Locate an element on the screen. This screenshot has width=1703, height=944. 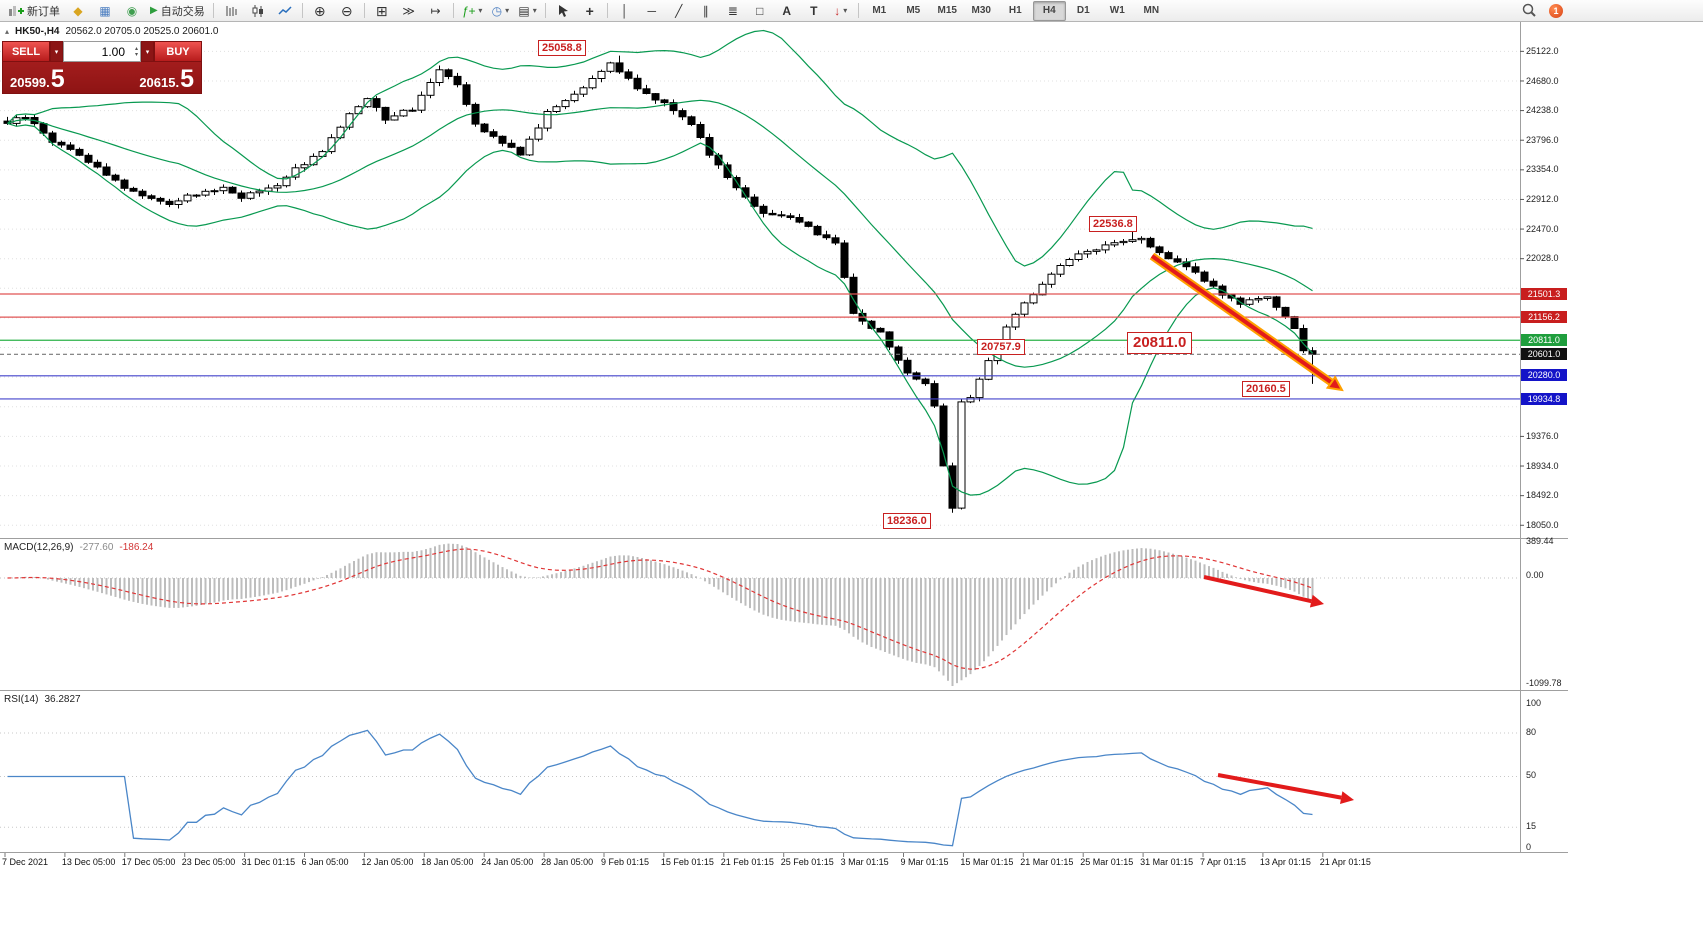
spin-up-icon: ▴ is located at coordinates (136, 48).